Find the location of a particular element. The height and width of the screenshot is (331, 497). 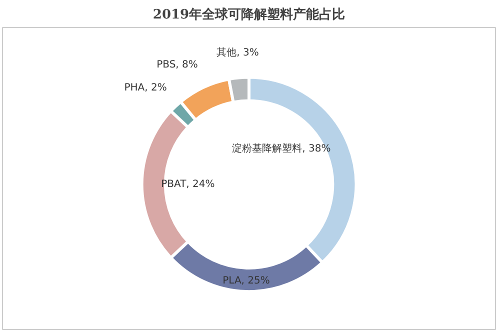

slice-label: 淀粉基降解塑料, 38% is located at coordinates (281, 148).